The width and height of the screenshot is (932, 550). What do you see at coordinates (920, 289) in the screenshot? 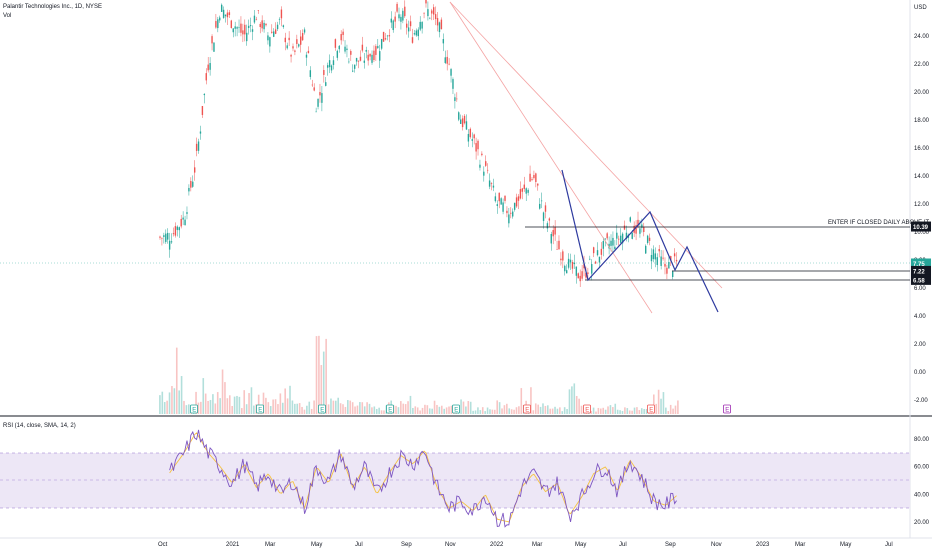
I see `price-tick-label: 6.00` at bounding box center [920, 289].